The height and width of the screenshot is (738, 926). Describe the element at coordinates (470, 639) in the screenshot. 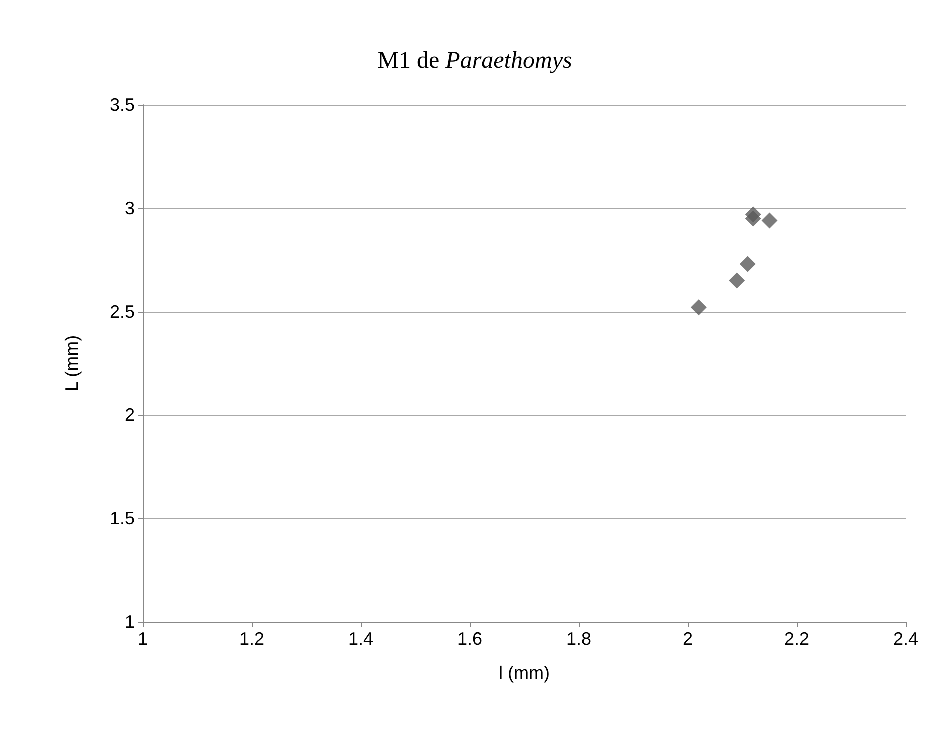

I see `x-tick-label: 1.6` at that location.